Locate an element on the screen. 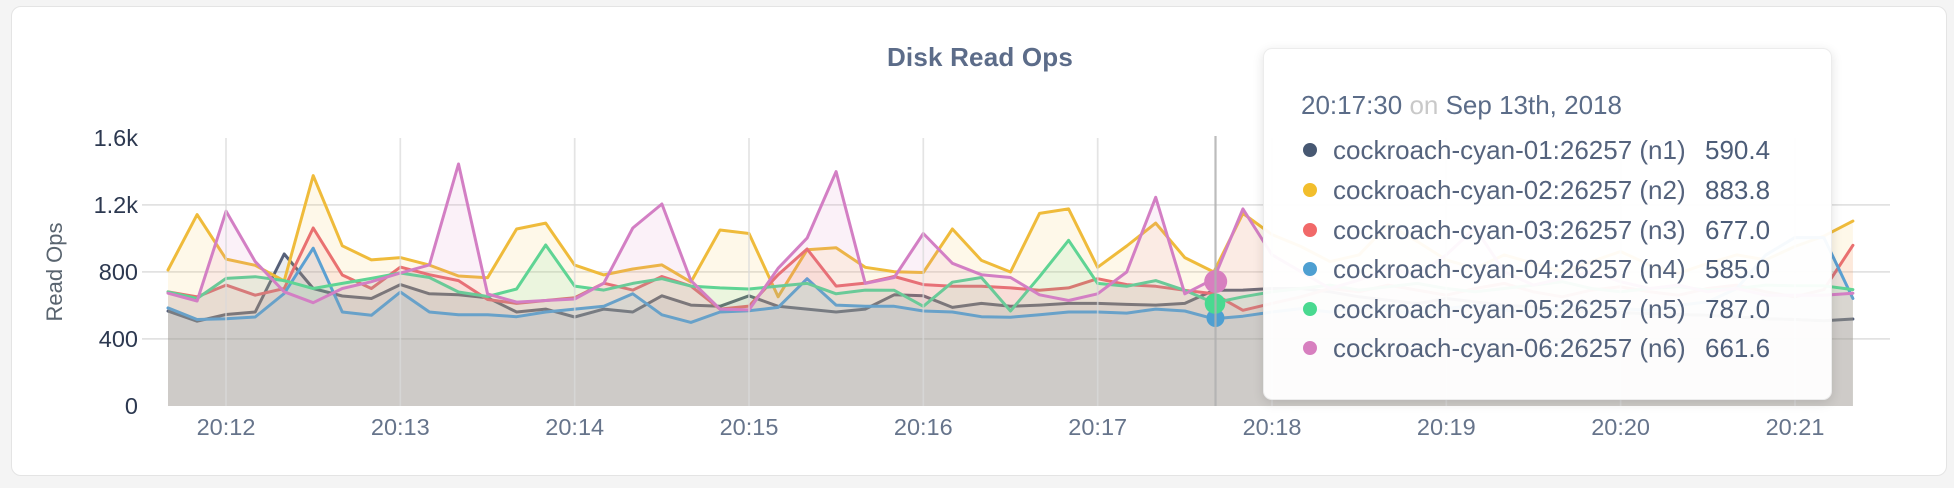 The width and height of the screenshot is (1954, 488). svg-text: 20:16 is located at coordinates (923, 427).